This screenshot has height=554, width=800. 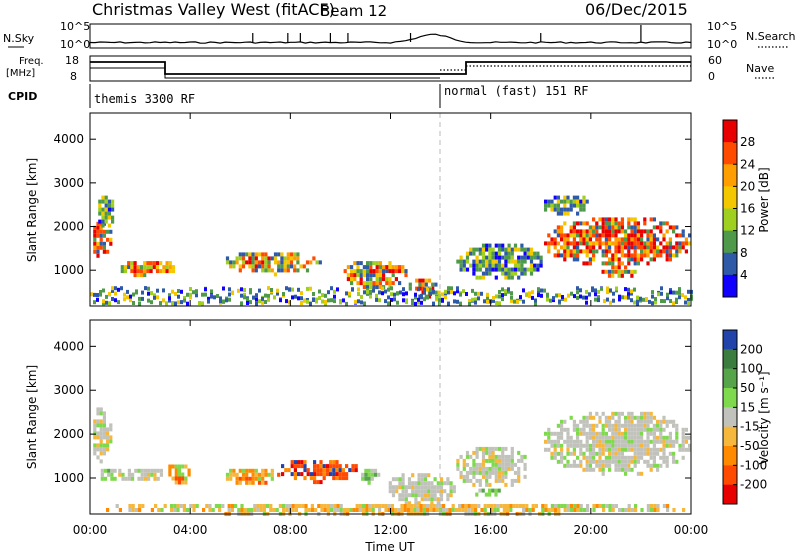 What do you see at coordinates (353, 11) in the screenshot?
I see `beam-label: Beam 12` at bounding box center [353, 11].